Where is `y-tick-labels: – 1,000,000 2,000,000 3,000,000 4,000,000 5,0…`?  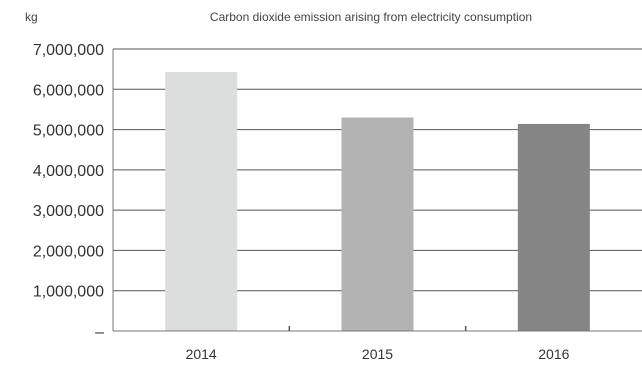
y-tick-labels: – 1,000,000 2,000,000 3,000,000 4,000,000 5,0… is located at coordinates (68, 191).